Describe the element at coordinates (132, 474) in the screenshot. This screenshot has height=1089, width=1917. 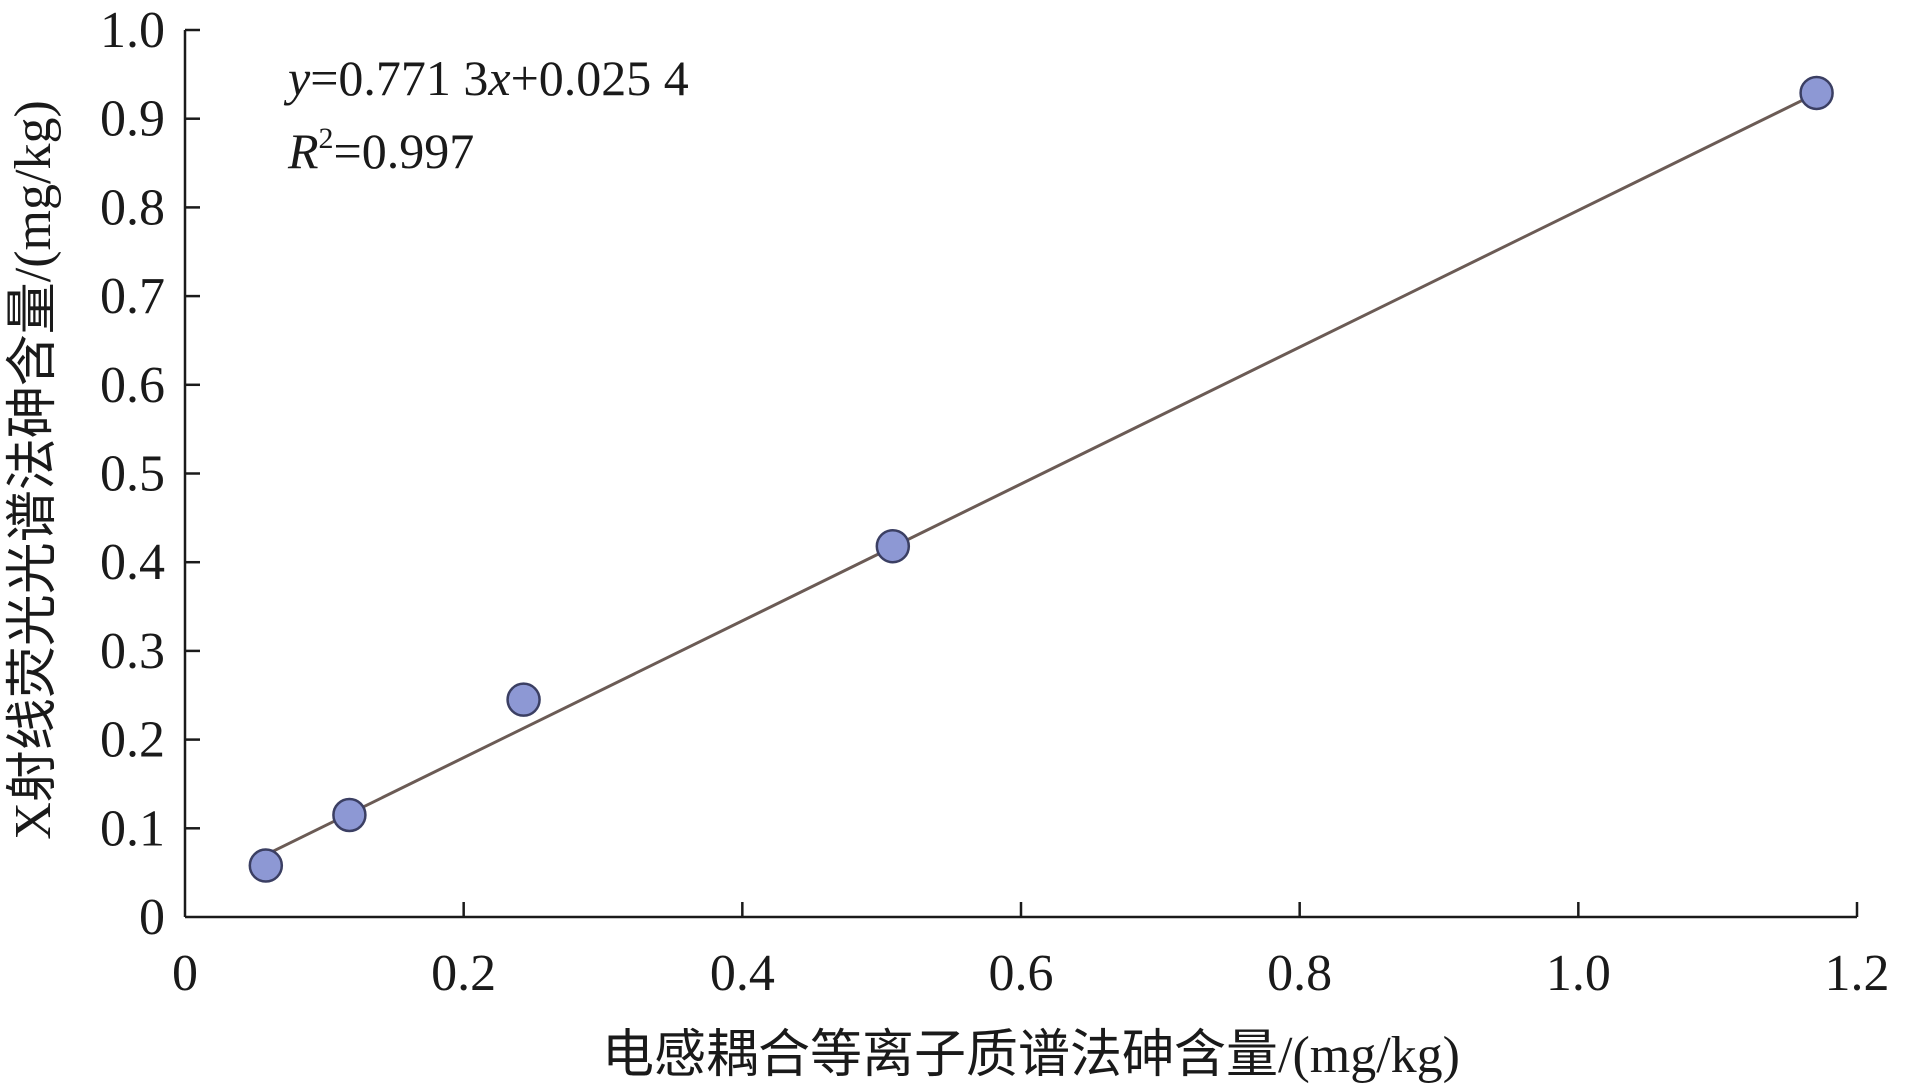
I see `y-tick-label: 0.5` at that location.